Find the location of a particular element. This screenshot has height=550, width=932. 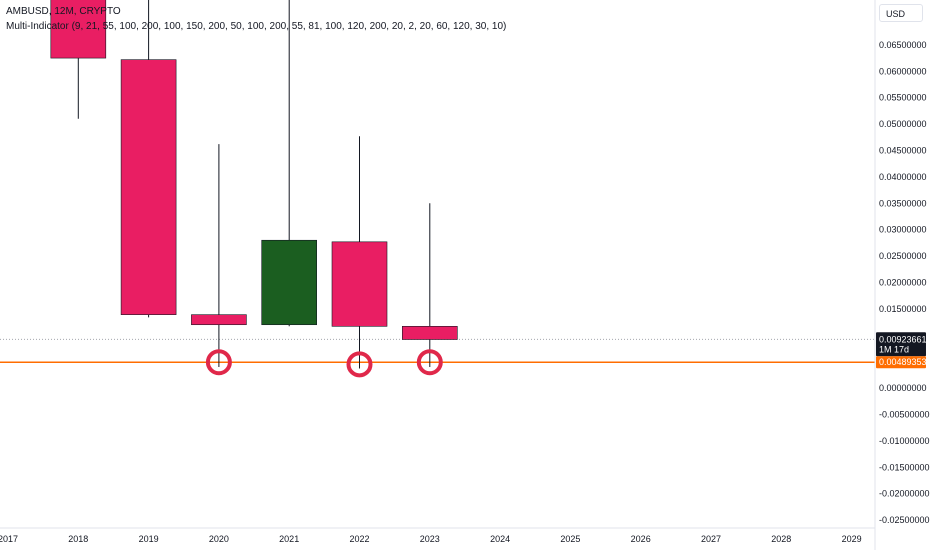

y-tick-label: 0.03500000 is located at coordinates (903, 203).